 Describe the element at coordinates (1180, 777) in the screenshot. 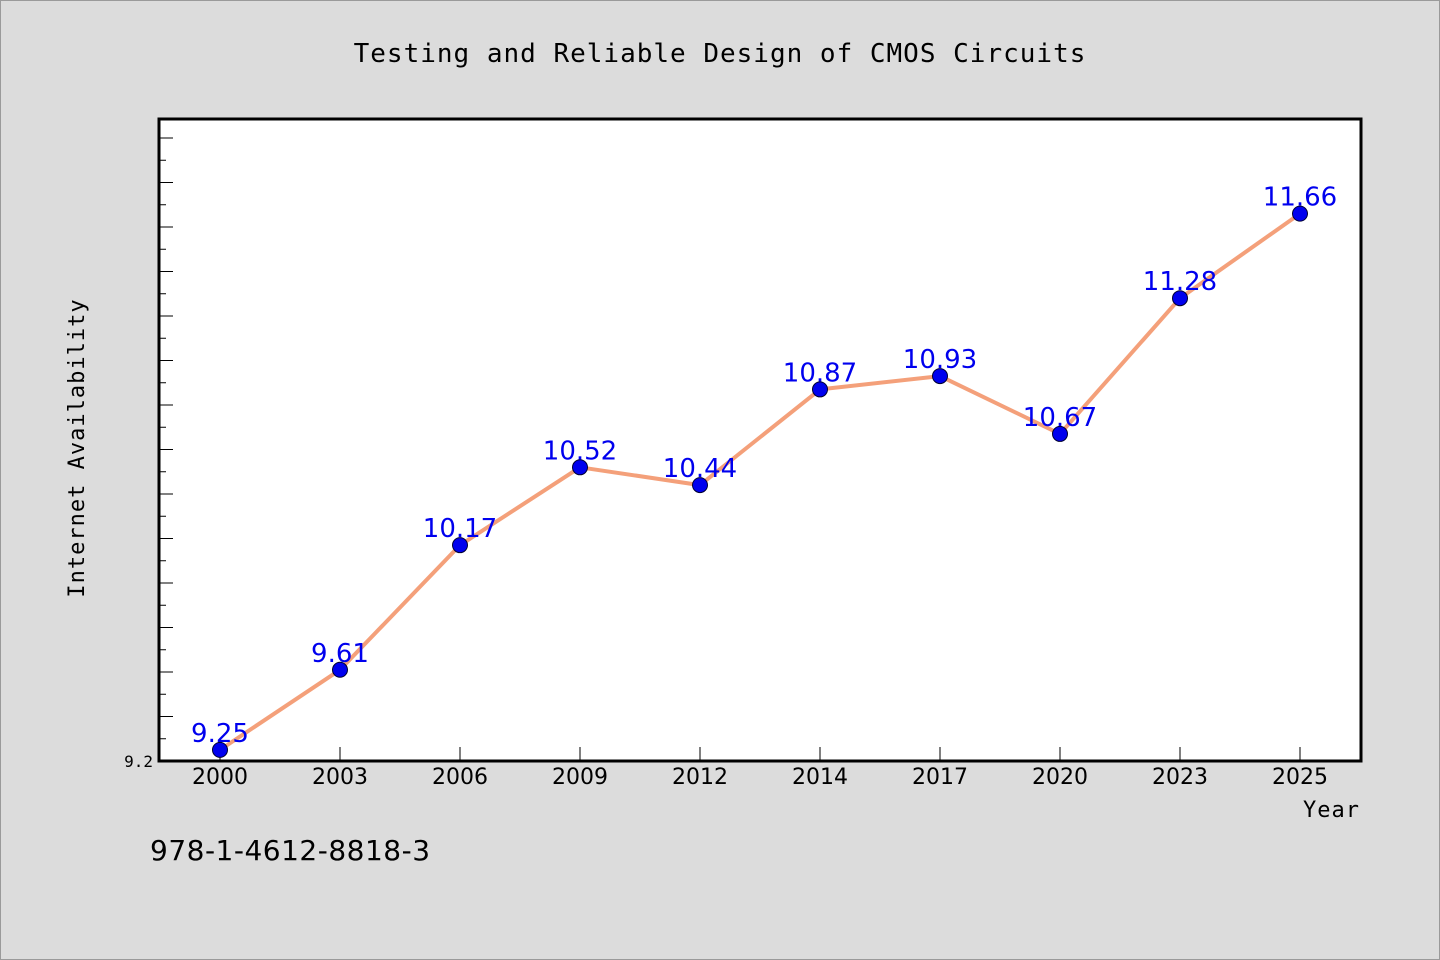

I see `x-tick-label: 2023` at that location.